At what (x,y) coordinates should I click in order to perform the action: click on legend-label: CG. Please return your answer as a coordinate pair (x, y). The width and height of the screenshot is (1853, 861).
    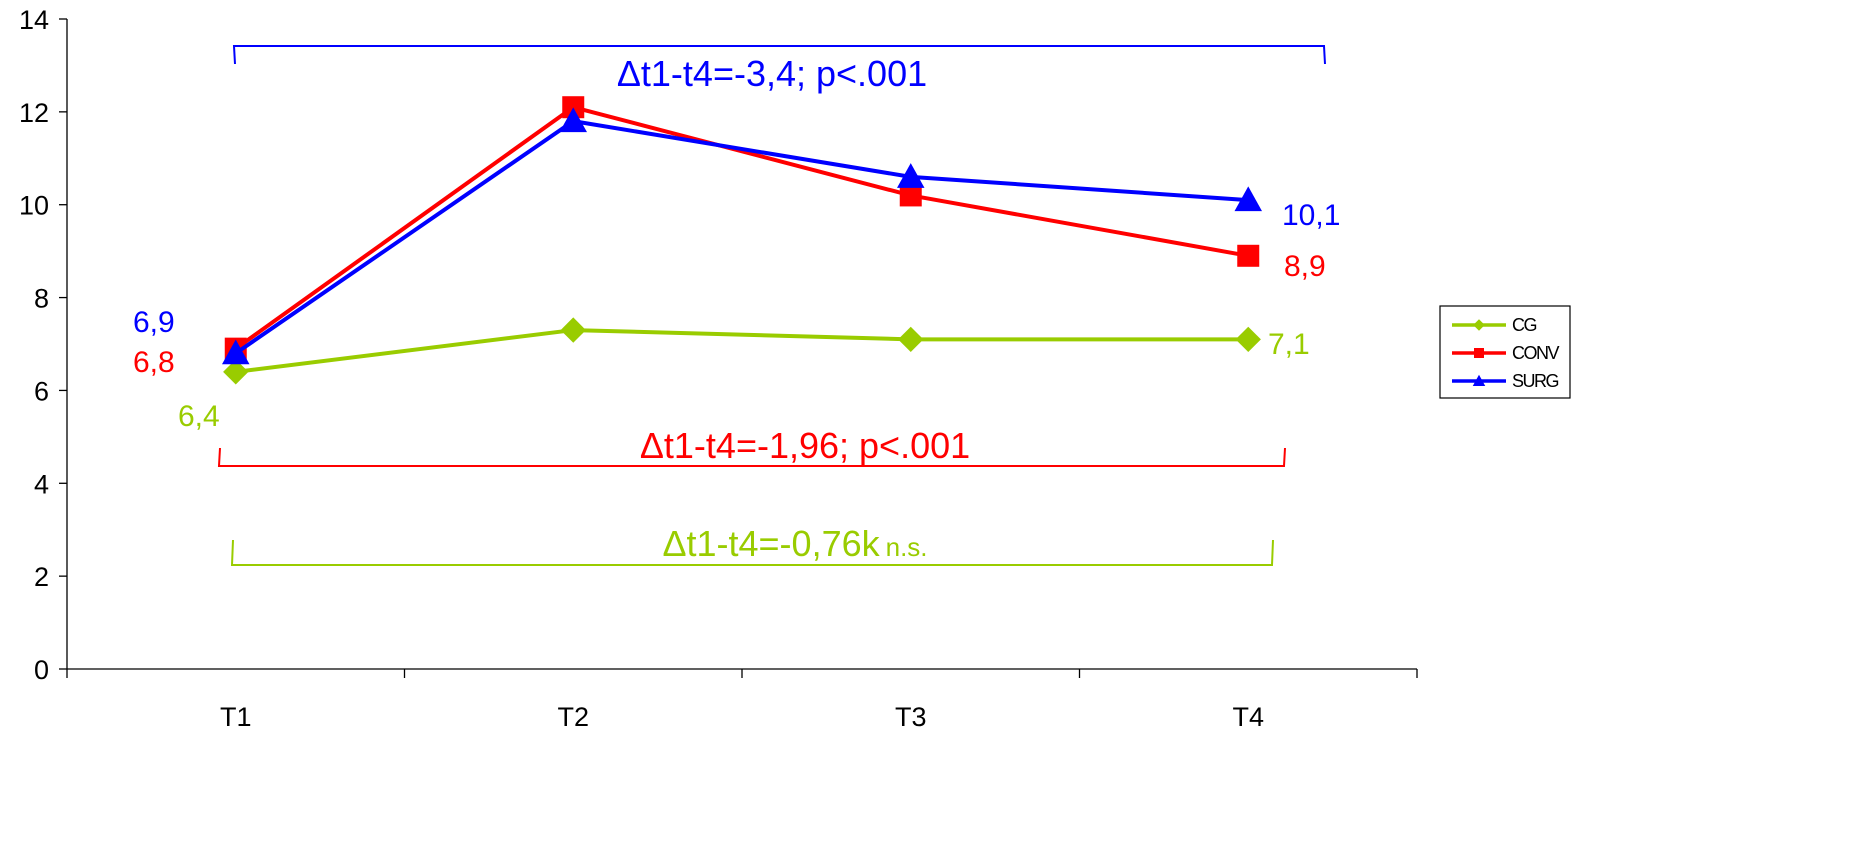
    Looking at the image, I should click on (1524, 325).